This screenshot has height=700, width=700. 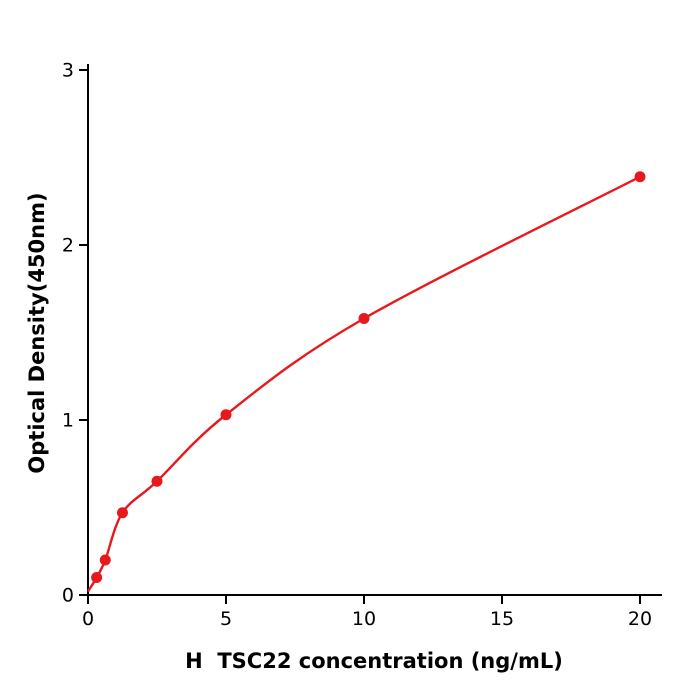 What do you see at coordinates (68, 246) in the screenshot?
I see `y-tick-label: 2` at bounding box center [68, 246].